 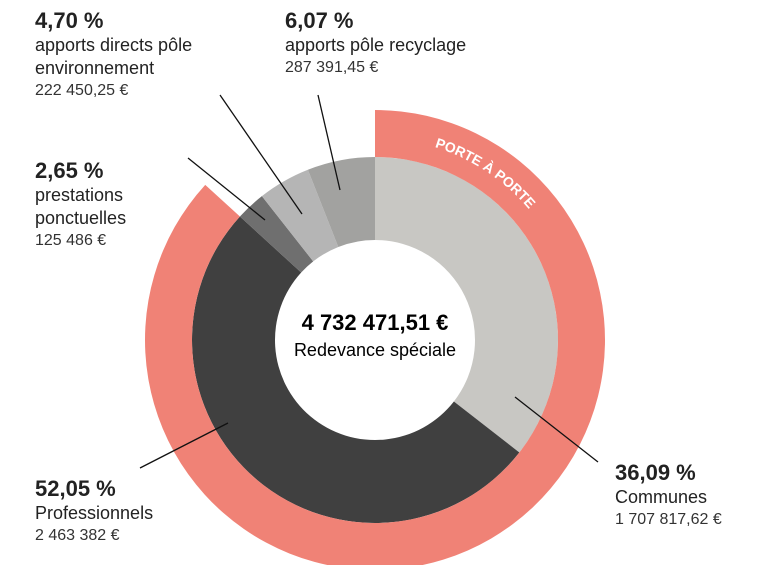 I want to click on center-label: 4 732 471,51 € Redevance spéciale, so click(x=375, y=335).